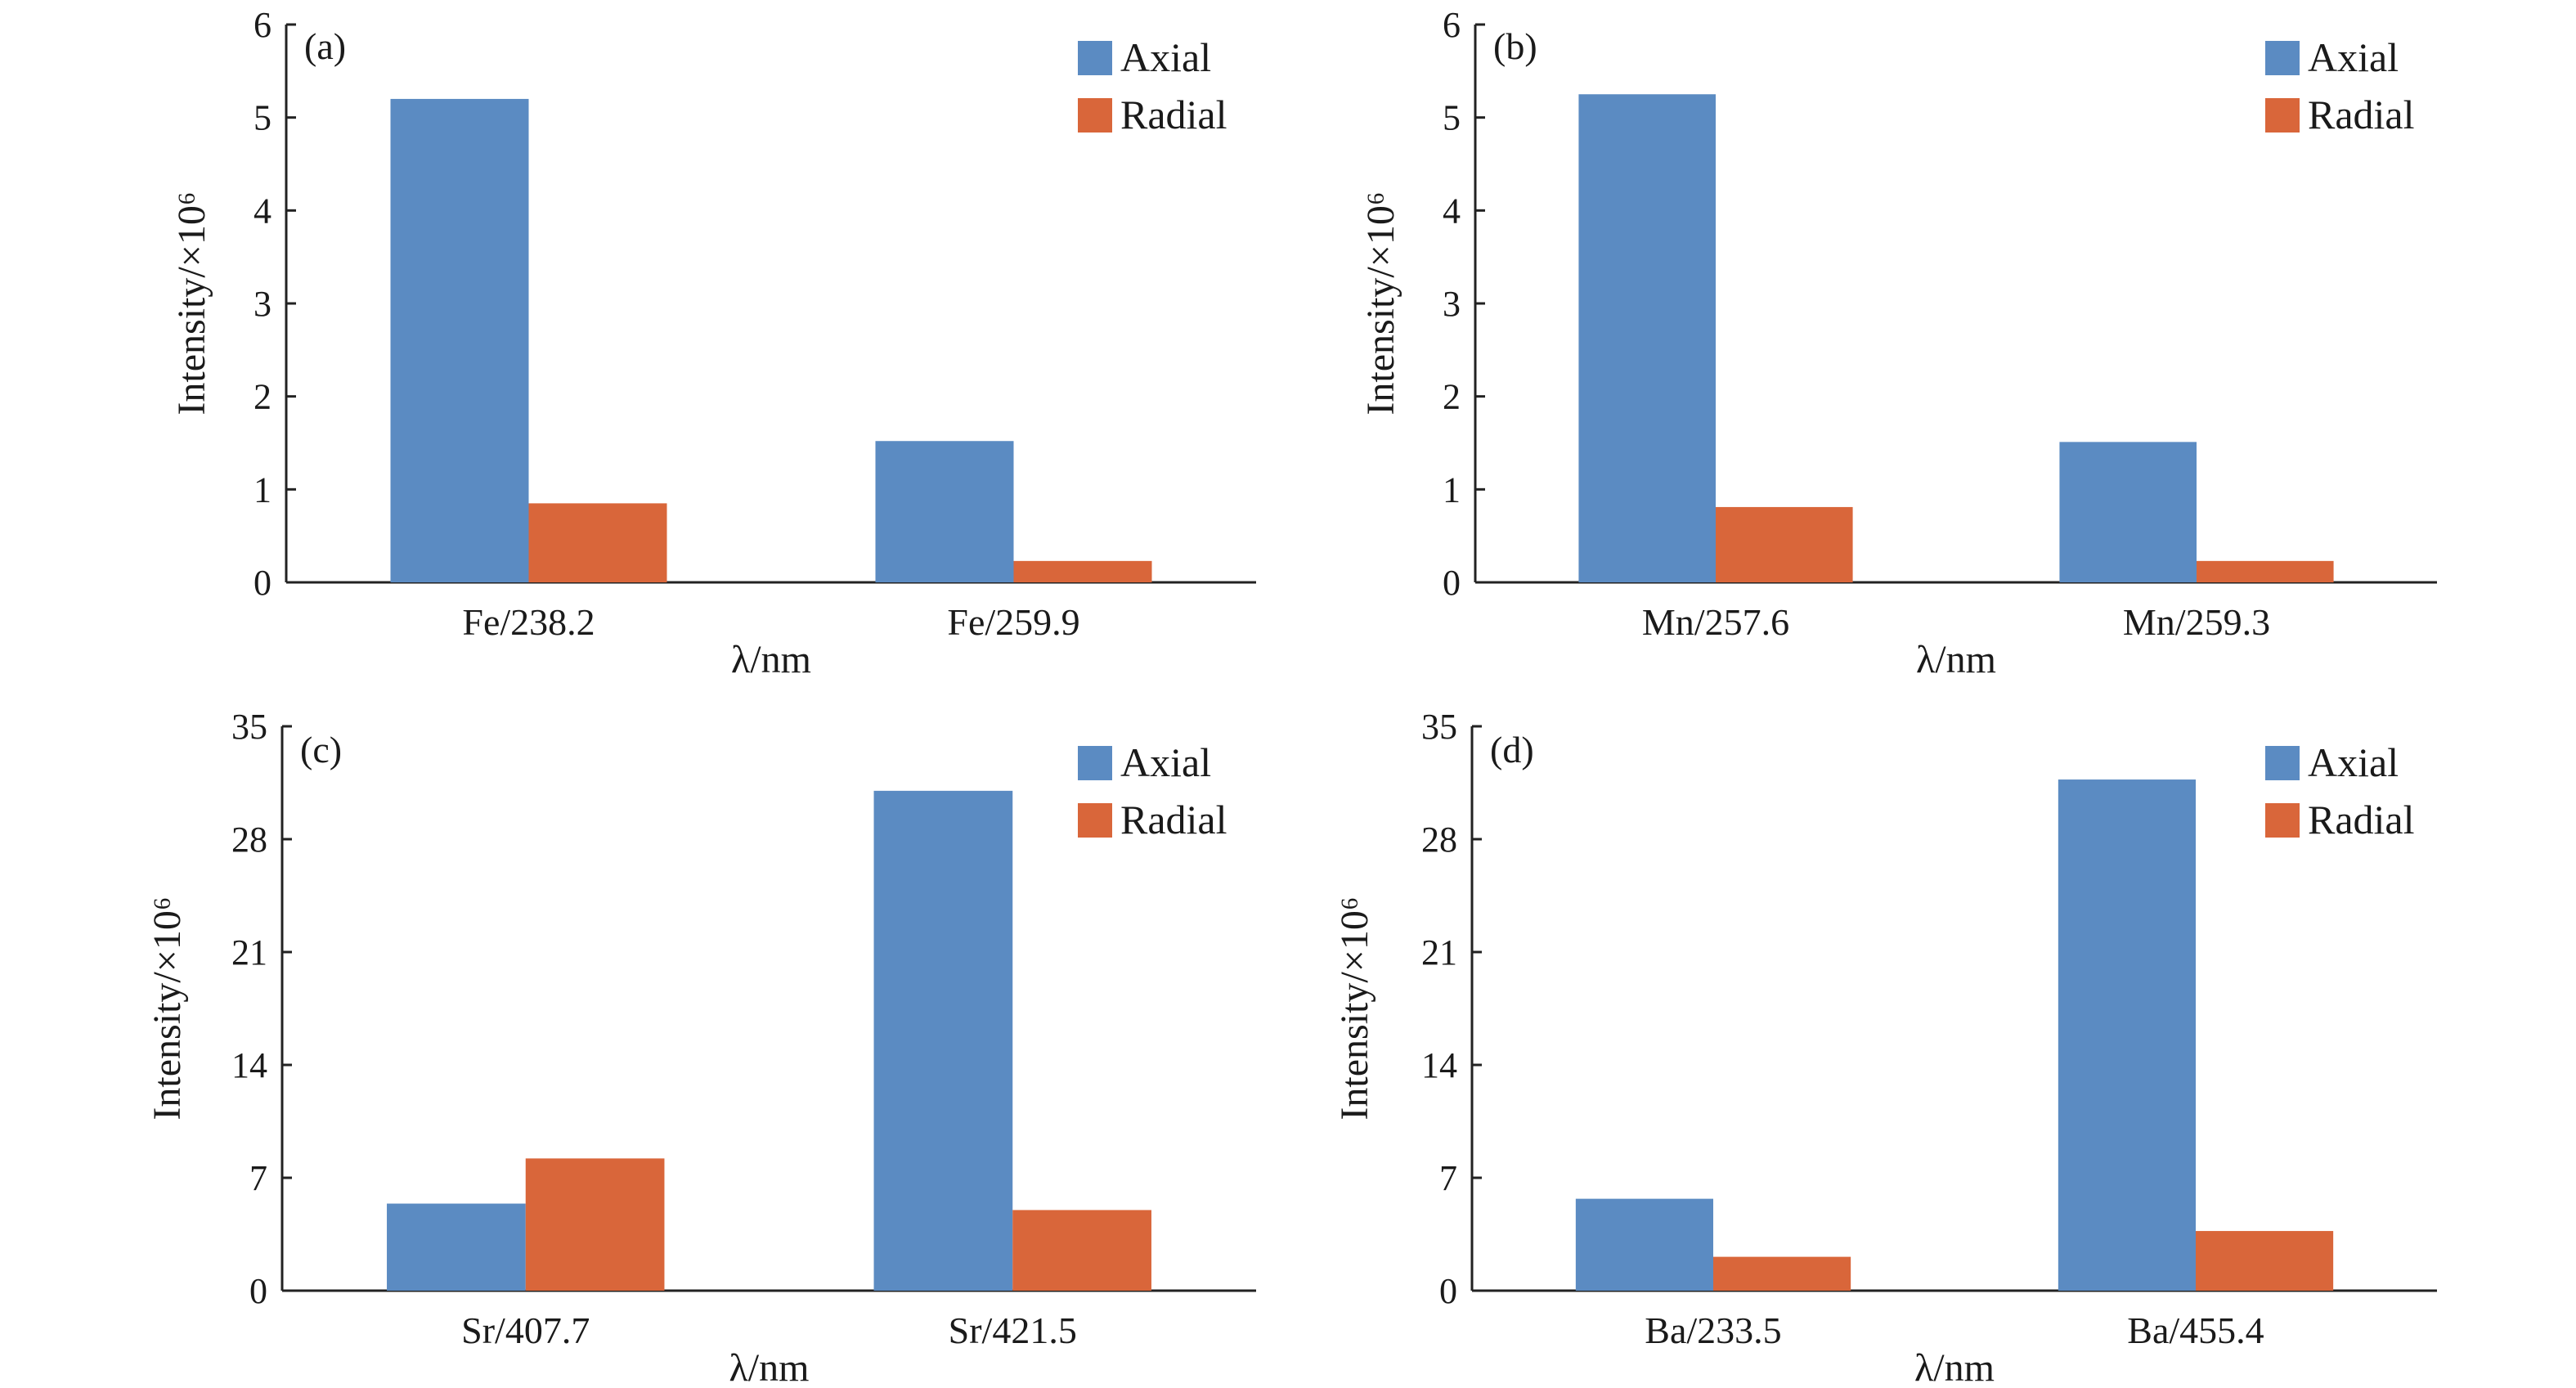  What do you see at coordinates (321, 749) in the screenshot?
I see `panel-label: (c)` at bounding box center [321, 749].